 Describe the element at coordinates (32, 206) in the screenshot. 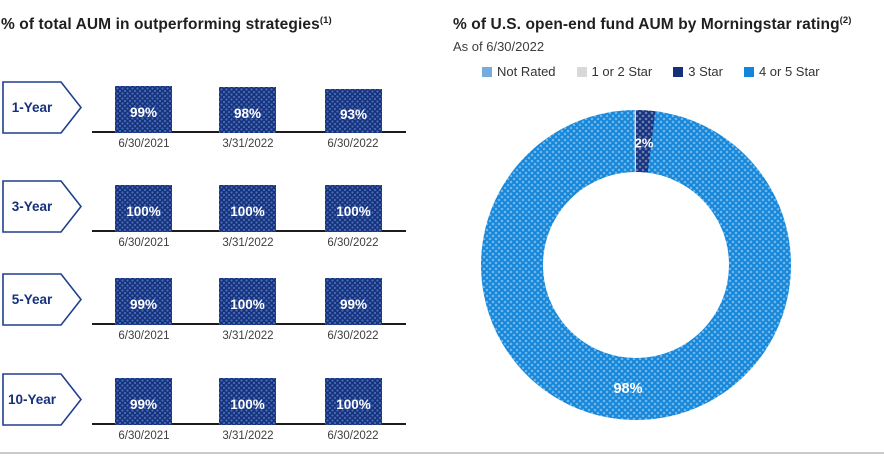

I see `period-label: 3-Year` at that location.